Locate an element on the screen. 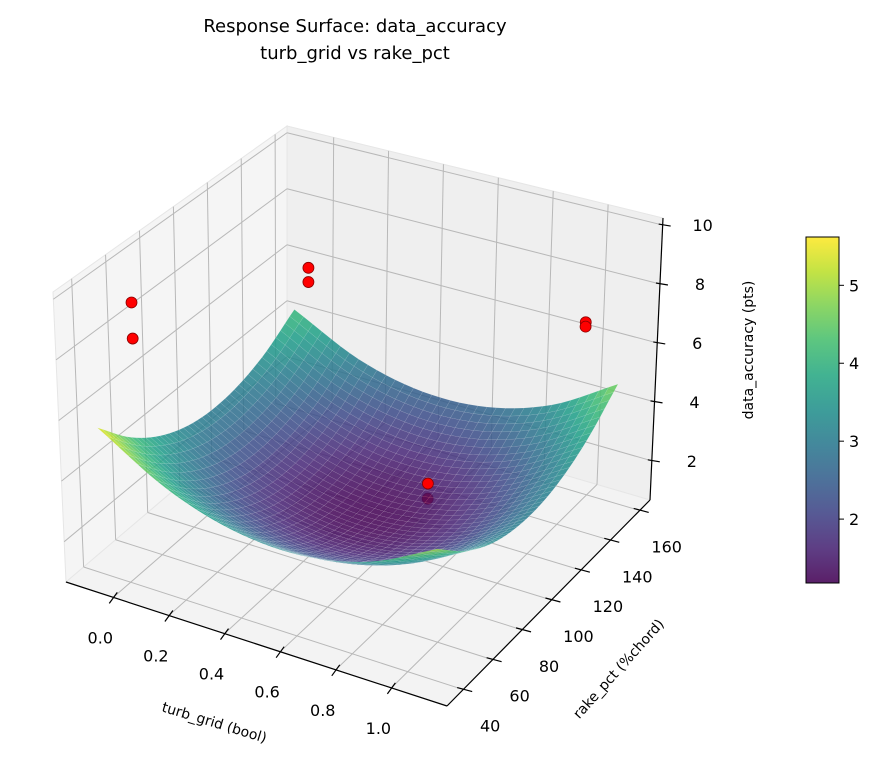 The height and width of the screenshot is (765, 882). y-tick-label: 100 is located at coordinates (578, 636).